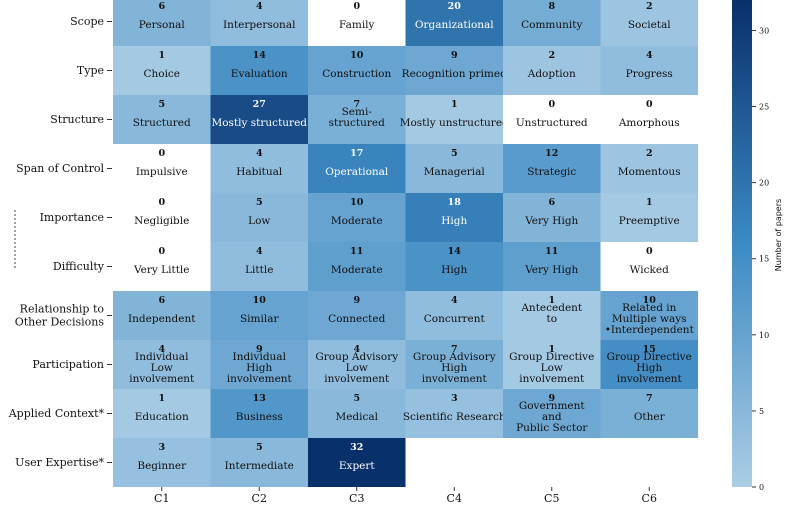  I want to click on cell-label-line: Impulsive, so click(162, 172).